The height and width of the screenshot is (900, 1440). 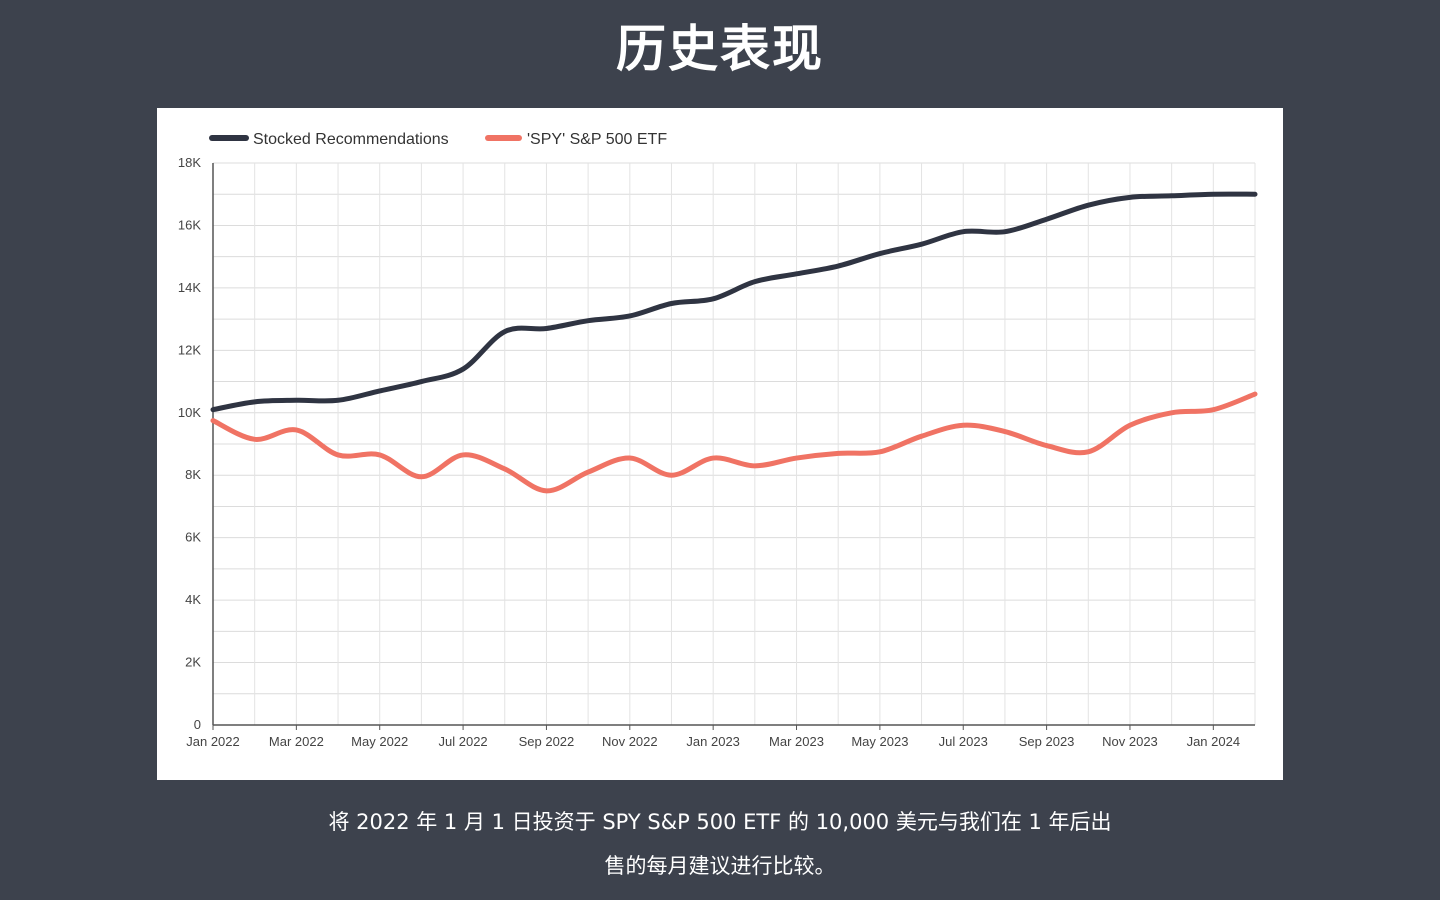 I want to click on y-tick-label: 8K, so click(x=193, y=474).